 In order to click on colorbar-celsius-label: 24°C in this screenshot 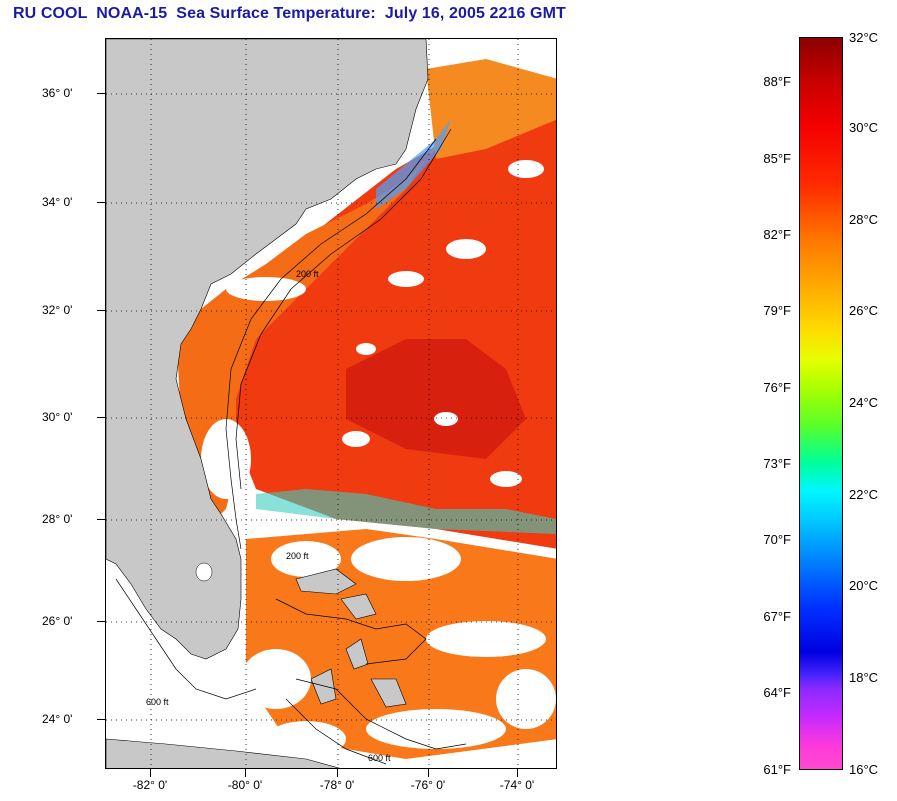, I will do `click(864, 402)`.